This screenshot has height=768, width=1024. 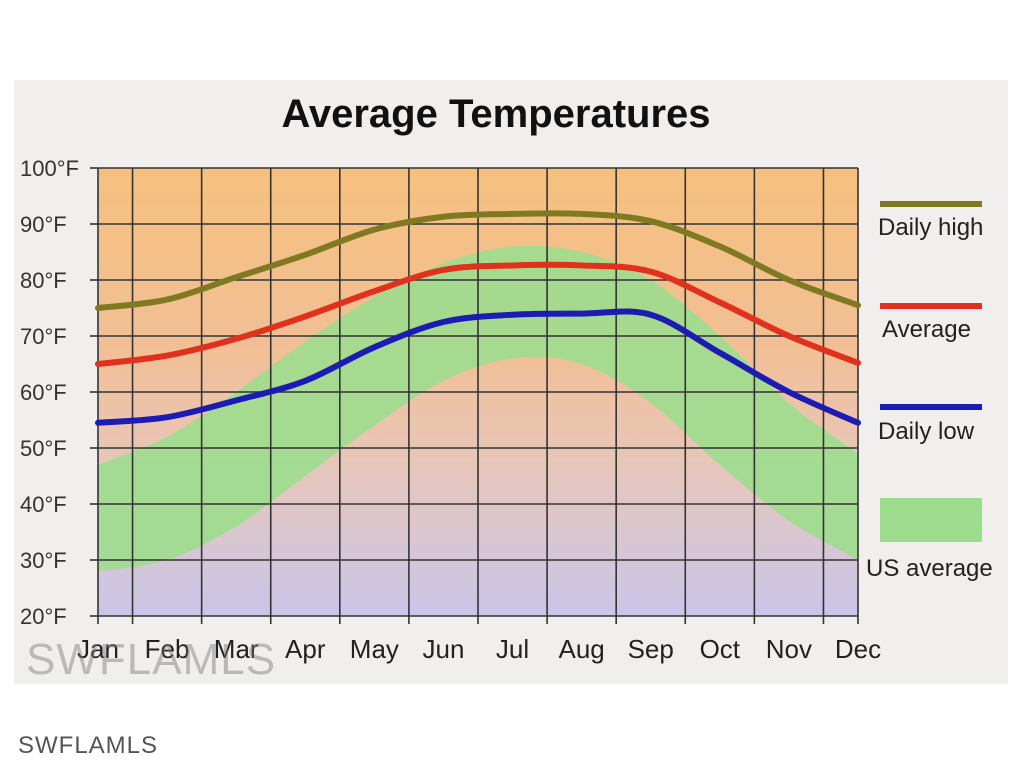 I want to click on footer-watermark: SWFLAMLS, so click(x=88, y=745).